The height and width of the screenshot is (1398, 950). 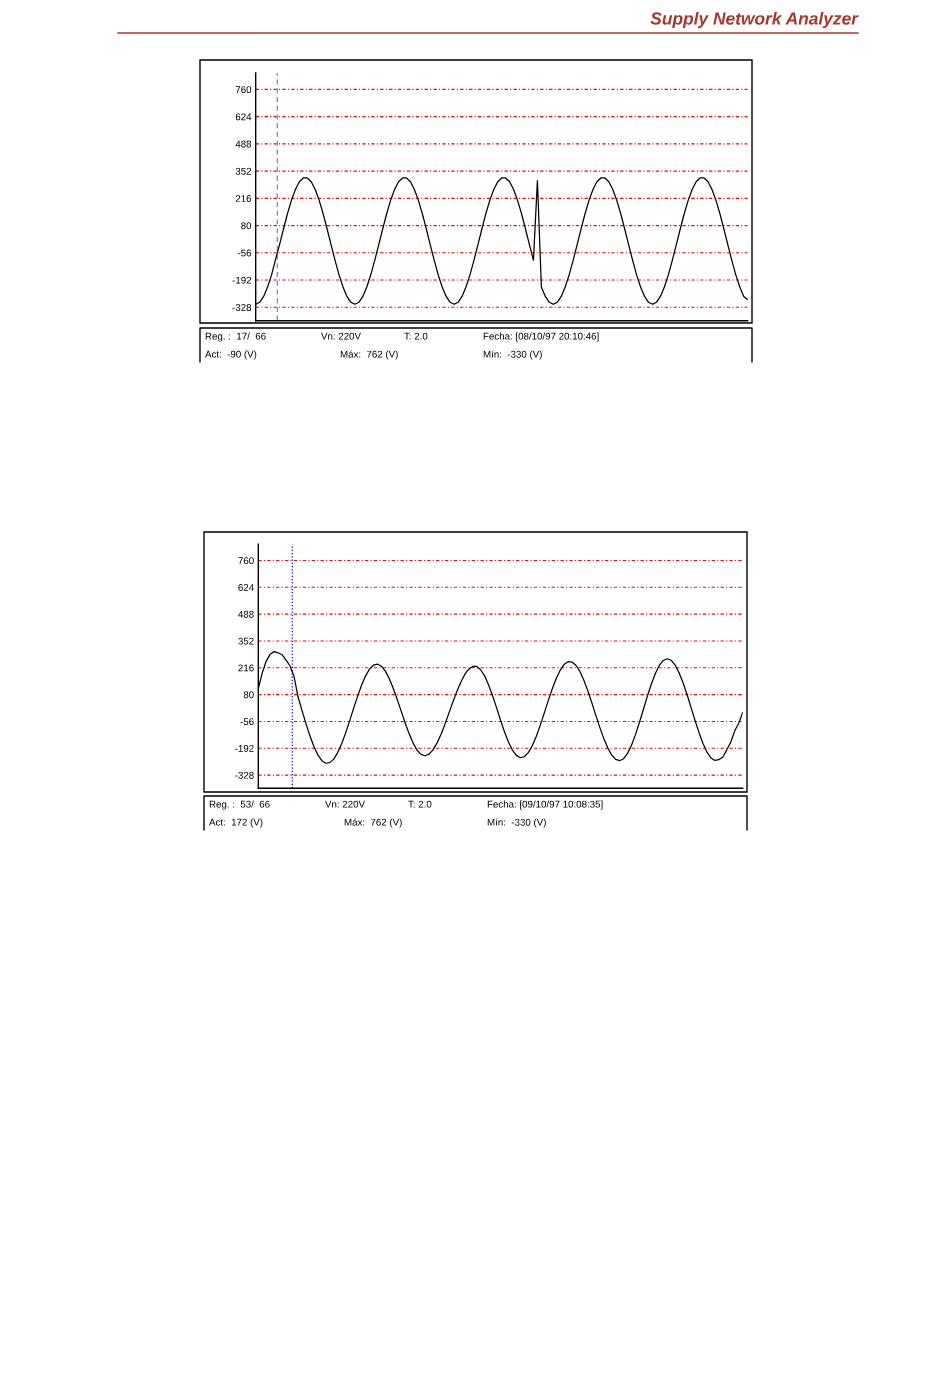 I want to click on chart-title: Supply Network Analyzer, so click(x=754, y=20).